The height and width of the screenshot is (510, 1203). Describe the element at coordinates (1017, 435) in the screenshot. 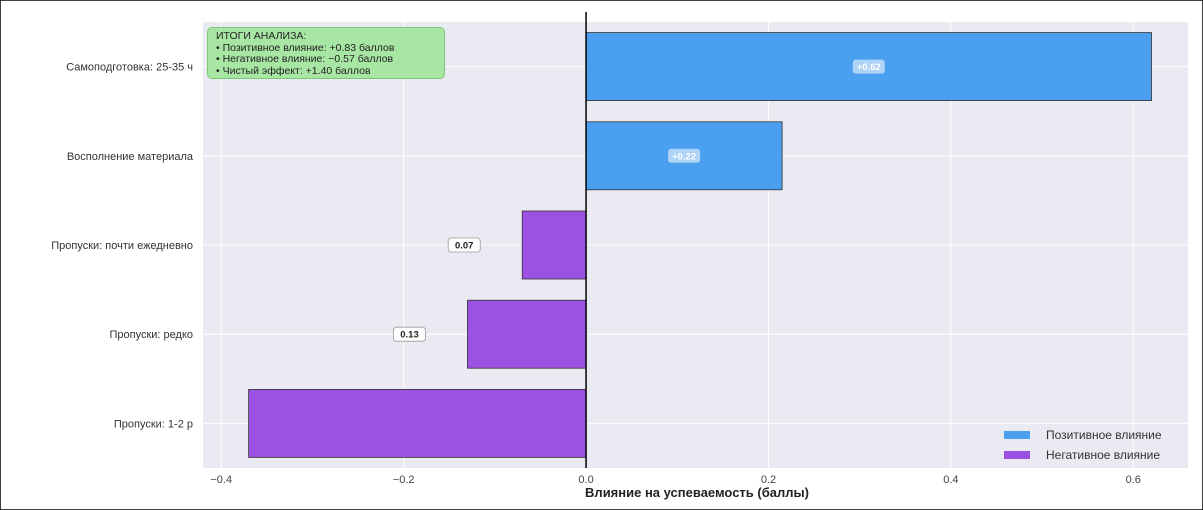

I see `legend-swatch-positive` at that location.